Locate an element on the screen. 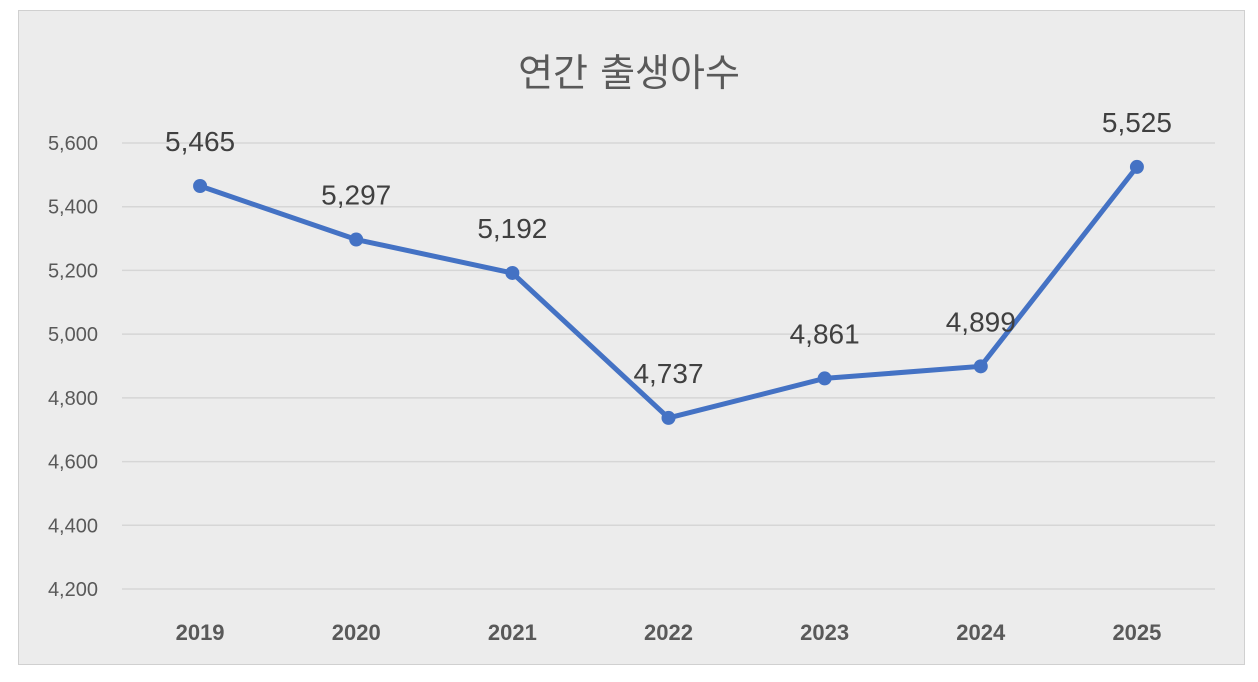 The image size is (1258, 682). x-tick-label: 2023 is located at coordinates (824, 632).